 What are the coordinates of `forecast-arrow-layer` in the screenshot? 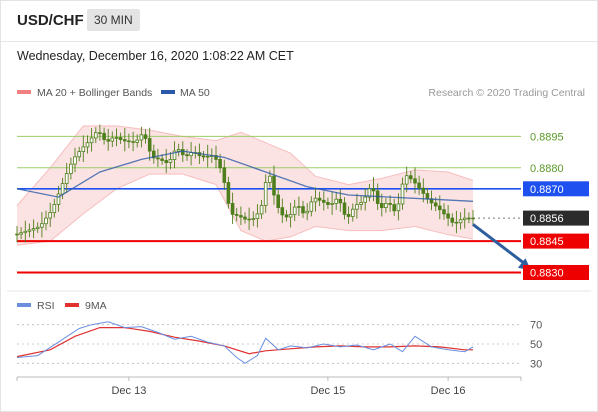 It's located at (501, 247).